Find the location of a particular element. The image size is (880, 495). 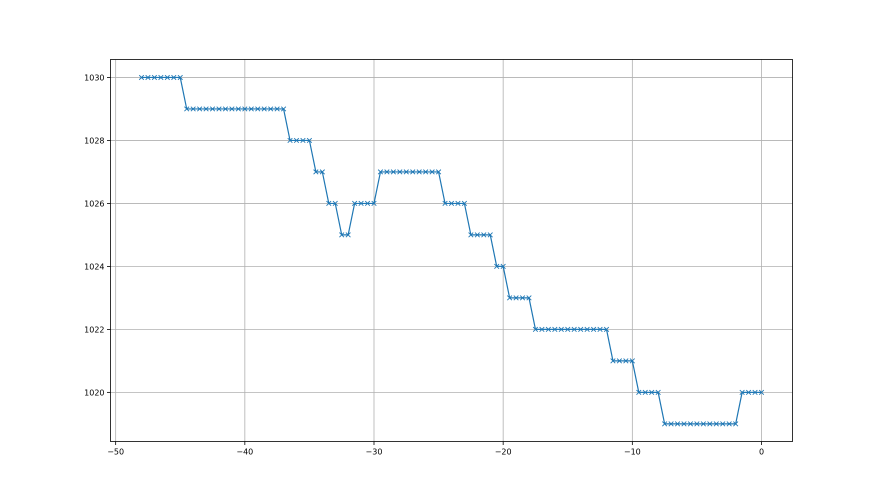

y-tick-label: 1028 is located at coordinates (94, 140).